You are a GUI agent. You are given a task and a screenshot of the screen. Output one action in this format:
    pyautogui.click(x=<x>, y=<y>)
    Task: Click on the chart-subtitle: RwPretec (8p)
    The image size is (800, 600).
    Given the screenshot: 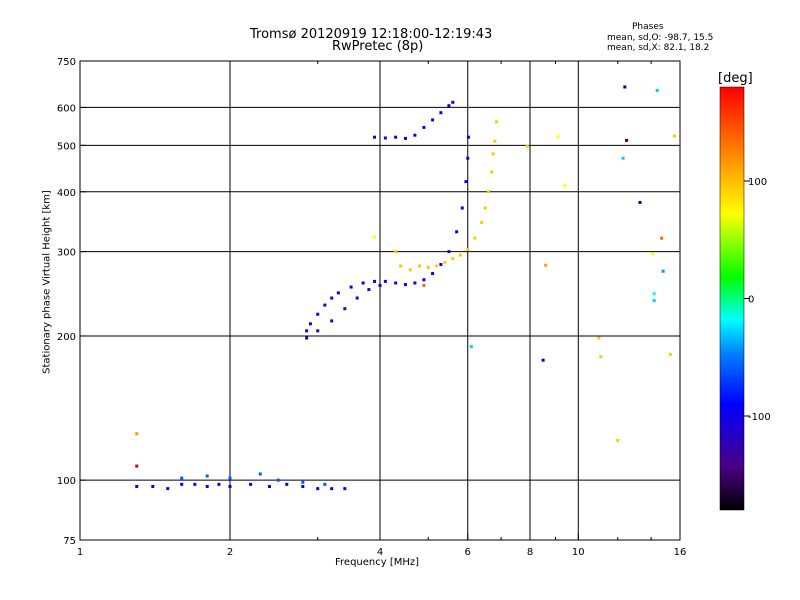 What is the action you would take?
    pyautogui.click(x=378, y=46)
    